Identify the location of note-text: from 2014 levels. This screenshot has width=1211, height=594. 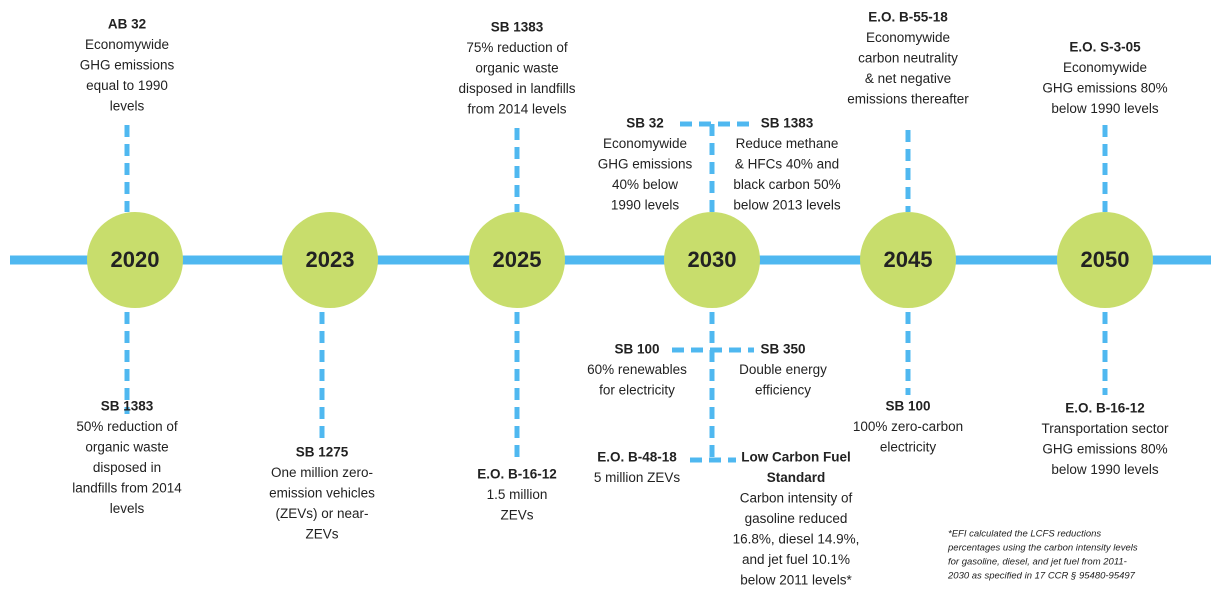
(516, 109).